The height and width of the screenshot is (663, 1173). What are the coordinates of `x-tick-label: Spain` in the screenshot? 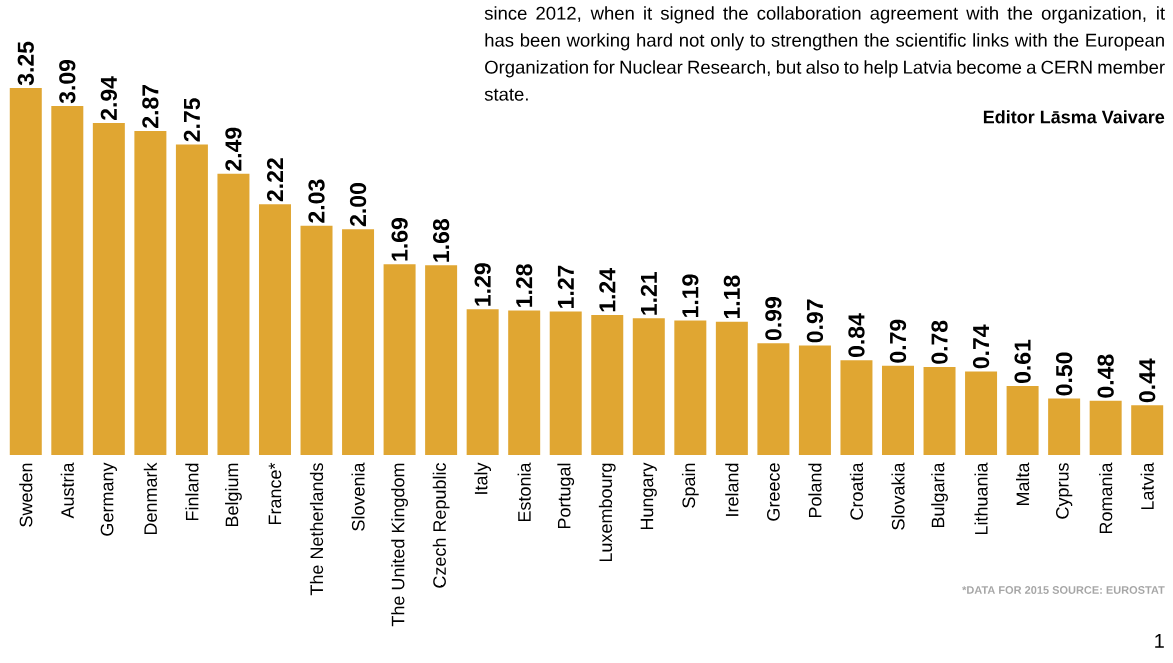 It's located at (690, 485).